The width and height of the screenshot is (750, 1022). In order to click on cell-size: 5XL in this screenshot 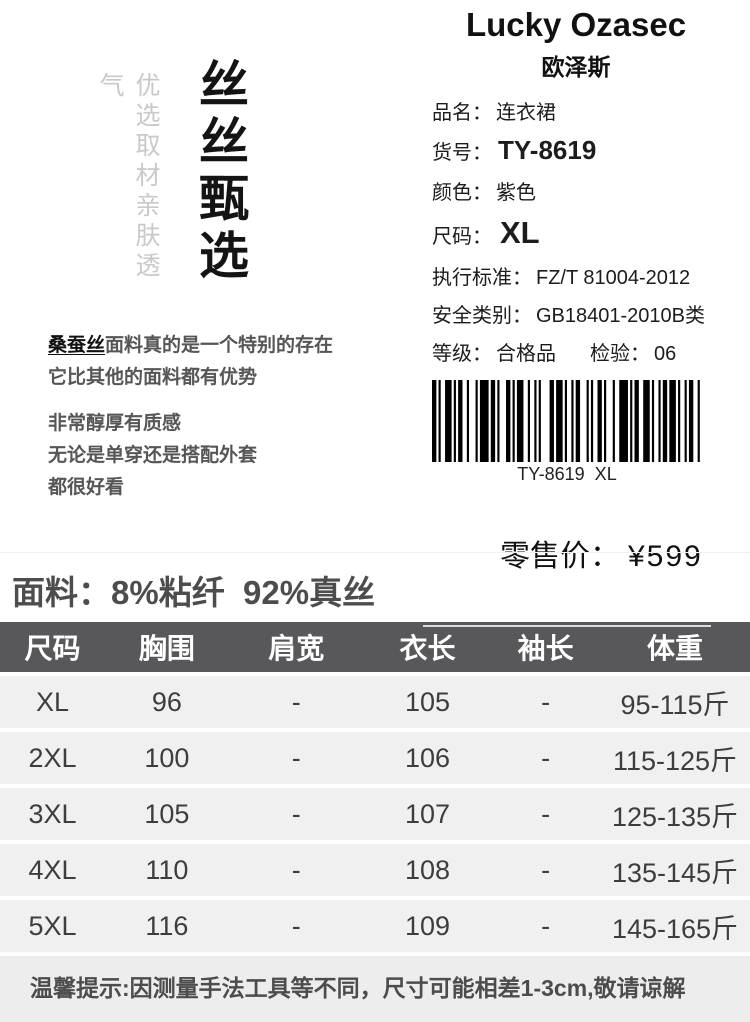, I will do `click(52, 925)`.